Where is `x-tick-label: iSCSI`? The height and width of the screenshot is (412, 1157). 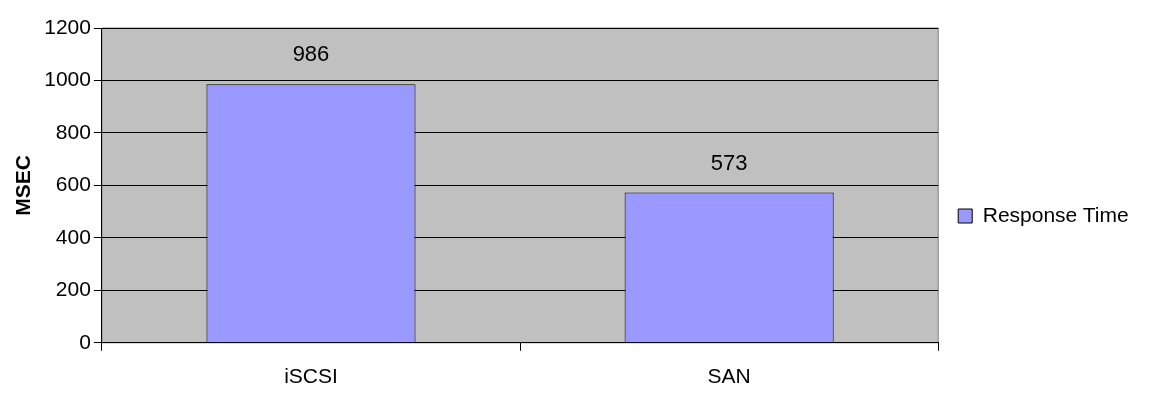 x-tick-label: iSCSI is located at coordinates (311, 376).